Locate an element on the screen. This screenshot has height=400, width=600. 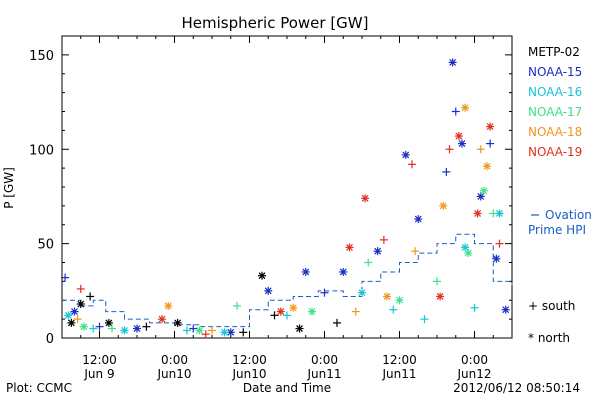
x-tick-label-date: Jun 9 is located at coordinates (98, 374).